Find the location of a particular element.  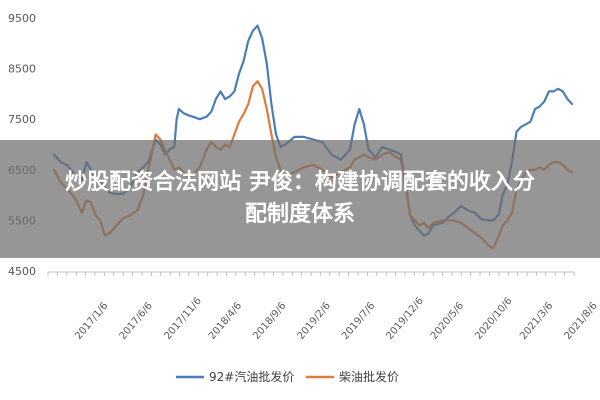

x-tick-label-10: 2021/3/6 is located at coordinates (536, 320).